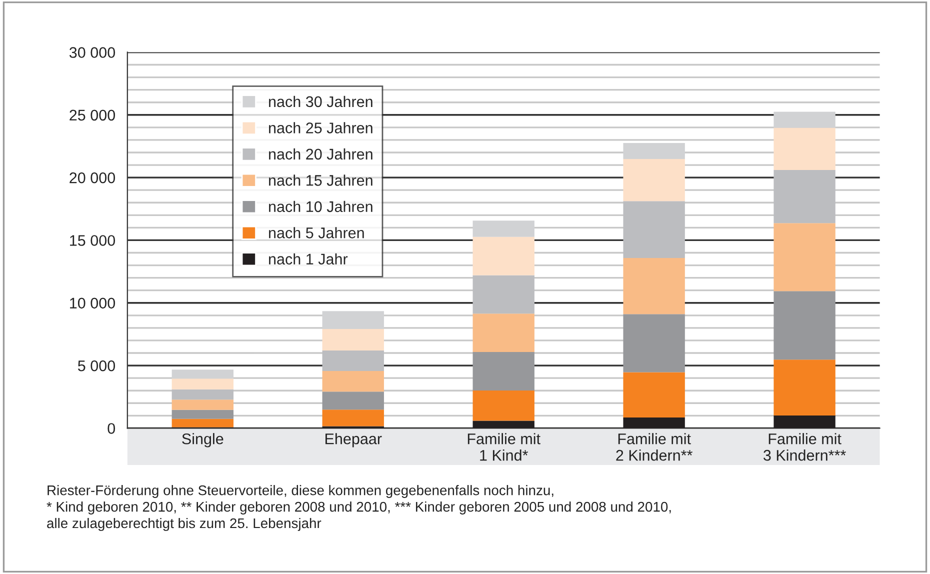 The height and width of the screenshot is (574, 930). What do you see at coordinates (308, 259) in the screenshot?
I see `legend-label: nach 1 Jahr` at bounding box center [308, 259].